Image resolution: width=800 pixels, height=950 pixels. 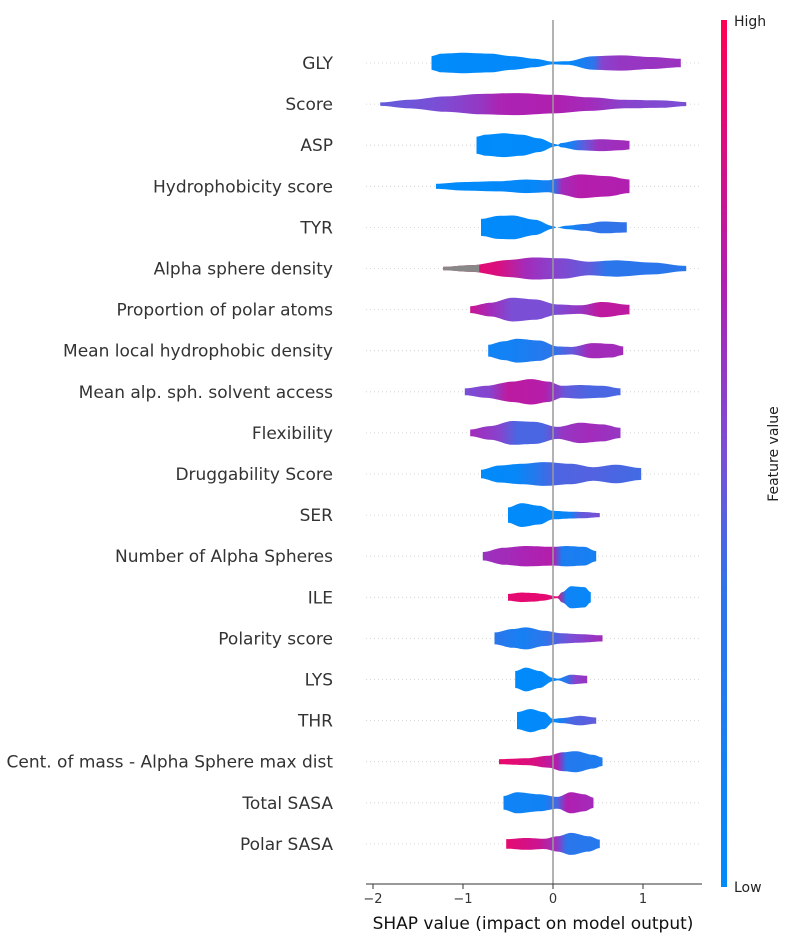 What do you see at coordinates (724, 453) in the screenshot?
I see `colorbar-gradient` at bounding box center [724, 453].